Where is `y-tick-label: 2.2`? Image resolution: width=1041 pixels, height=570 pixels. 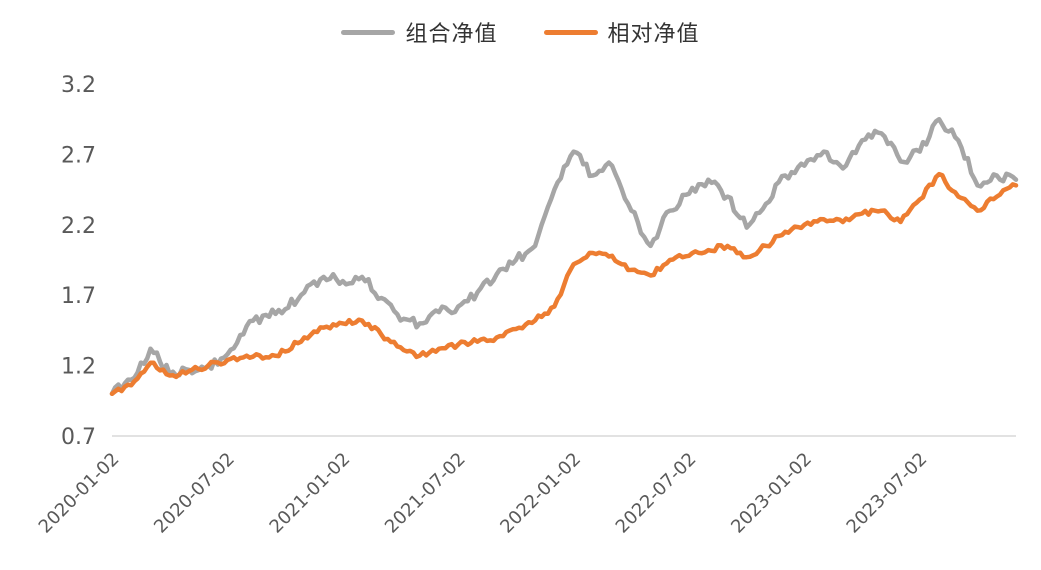 y-tick-label: 2.2 is located at coordinates (78, 226).